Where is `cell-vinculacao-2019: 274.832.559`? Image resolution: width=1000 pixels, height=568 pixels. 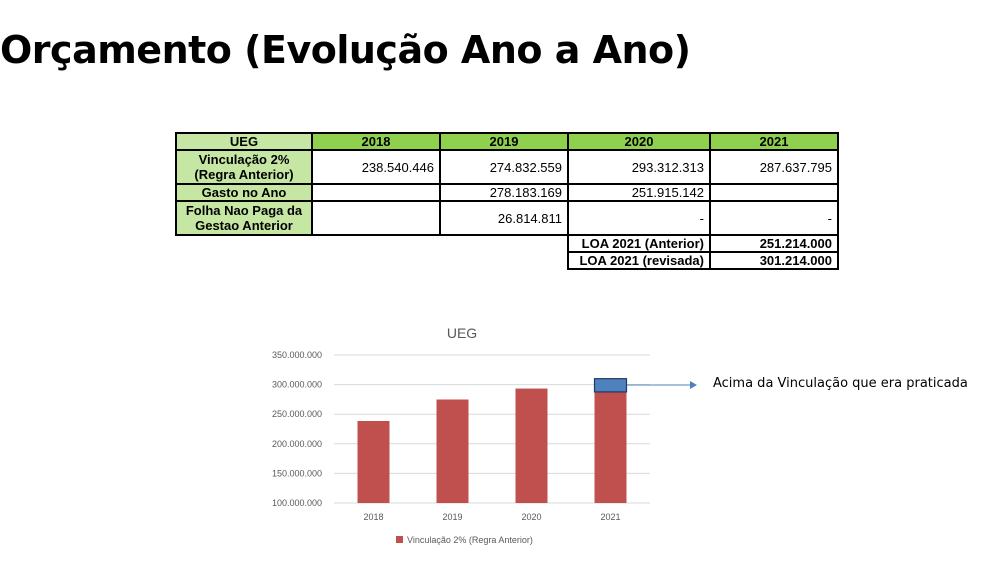 cell-vinculacao-2019: 274.832.559 is located at coordinates (504, 167).